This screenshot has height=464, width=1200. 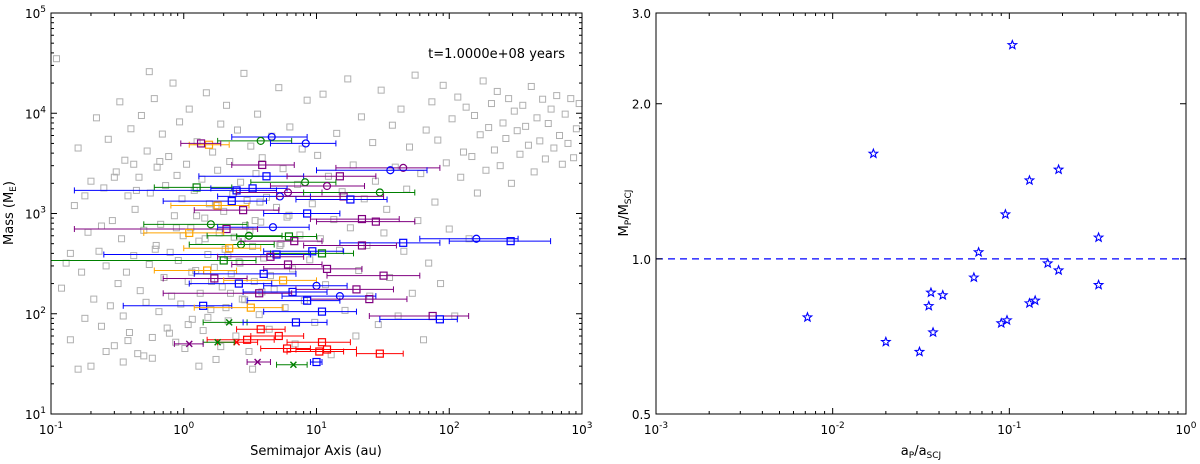 What do you see at coordinates (35, 414) in the screenshot?
I see `left-y-tick-label: 10¹` at bounding box center [35, 414].